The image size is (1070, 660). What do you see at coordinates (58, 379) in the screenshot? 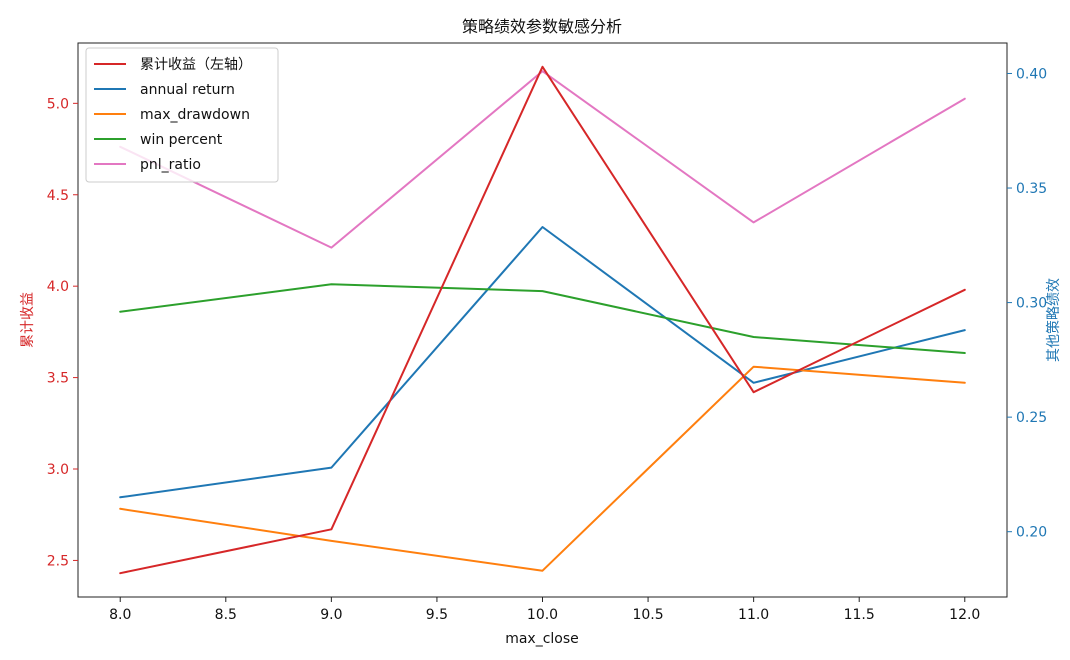
I see `y-left-tick-label: 3.5` at bounding box center [58, 379].